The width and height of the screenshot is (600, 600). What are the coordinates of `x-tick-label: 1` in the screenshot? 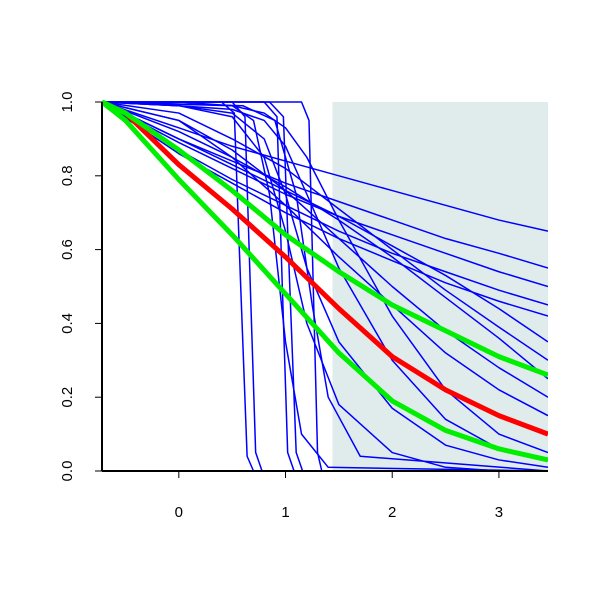 It's located at (285, 512).